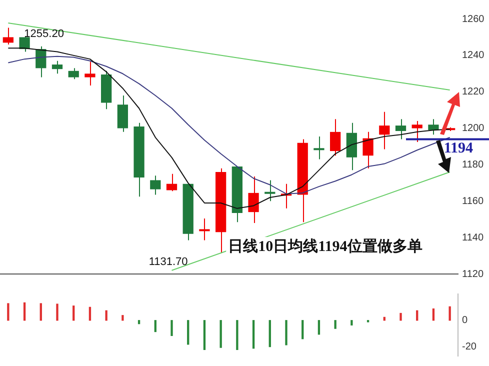 This screenshot has width=489, height=366. What do you see at coordinates (325, 246) in the screenshot?
I see `annotation: 日线10日均线1194位置做多单` at bounding box center [325, 246].